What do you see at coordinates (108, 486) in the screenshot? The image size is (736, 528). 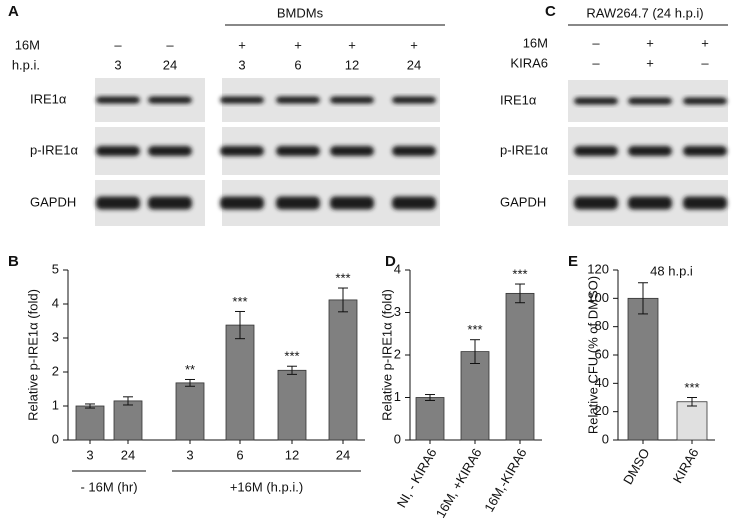 I see `group-label: - 16M (hr)` at bounding box center [108, 486].